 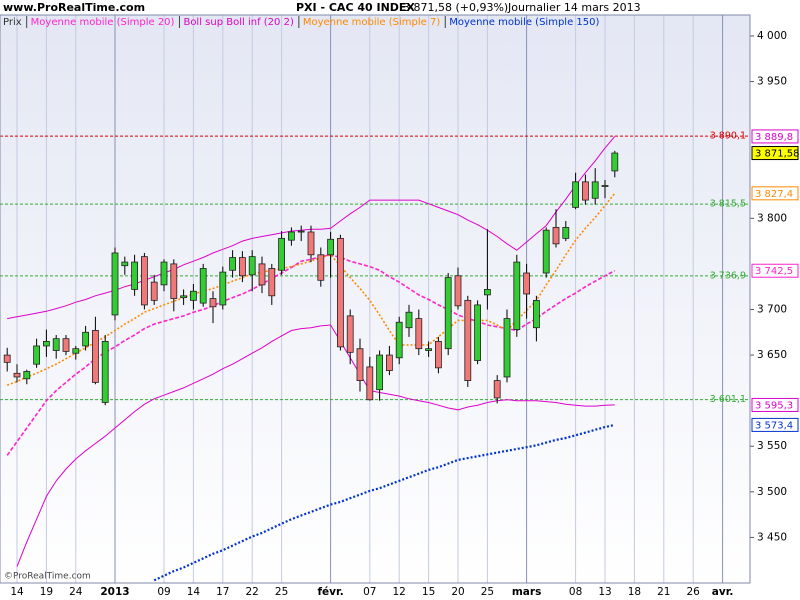 I want to click on level-label: 3 736,9, so click(x=728, y=275).